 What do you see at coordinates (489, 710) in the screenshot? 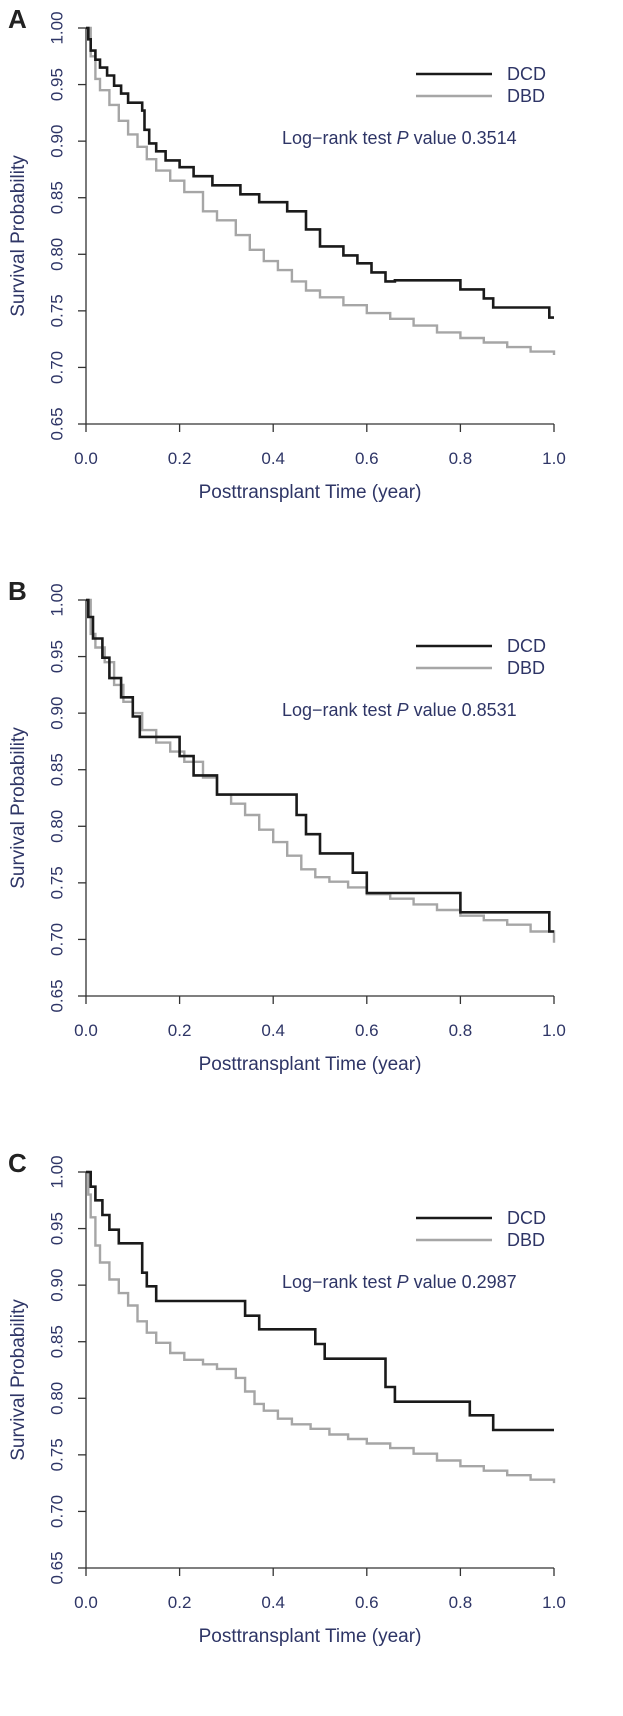
I see `p-value: 0.8531` at bounding box center [489, 710].